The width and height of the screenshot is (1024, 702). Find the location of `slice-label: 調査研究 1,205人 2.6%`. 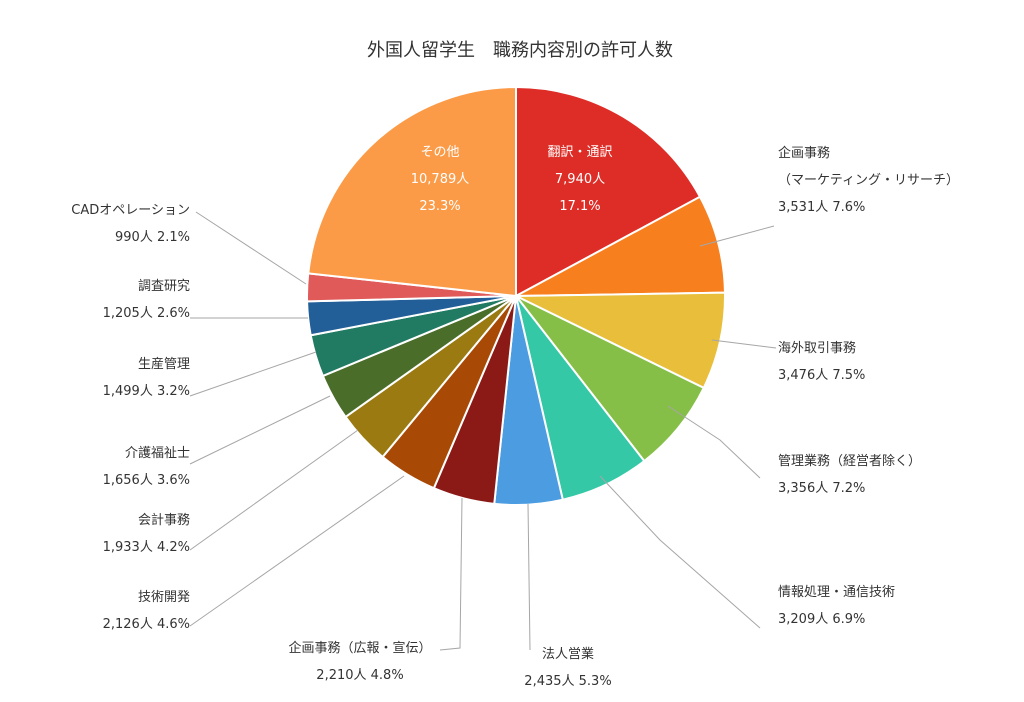

slice-label: 調査研究 1,205人 2.6% is located at coordinates (146, 300).